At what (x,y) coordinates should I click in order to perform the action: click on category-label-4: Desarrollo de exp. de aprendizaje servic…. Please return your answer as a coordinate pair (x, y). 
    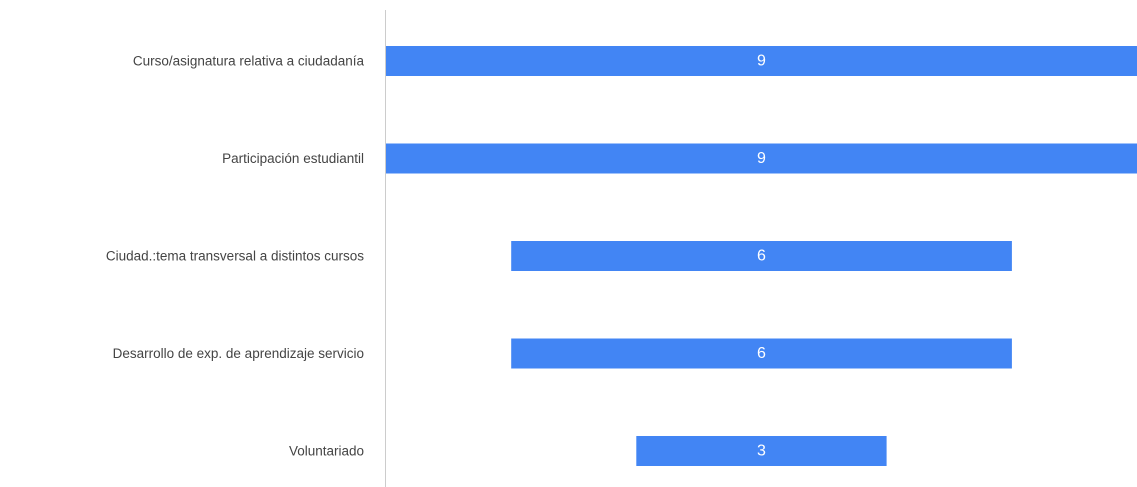
    Looking at the image, I should click on (238, 353).